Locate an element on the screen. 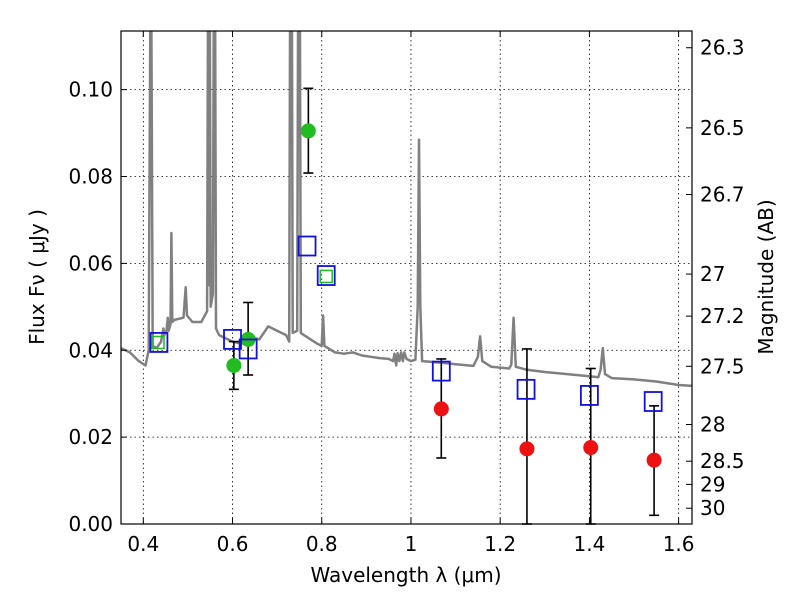 The width and height of the screenshot is (800, 600). x-tick-label: 1.2 is located at coordinates (500, 544).